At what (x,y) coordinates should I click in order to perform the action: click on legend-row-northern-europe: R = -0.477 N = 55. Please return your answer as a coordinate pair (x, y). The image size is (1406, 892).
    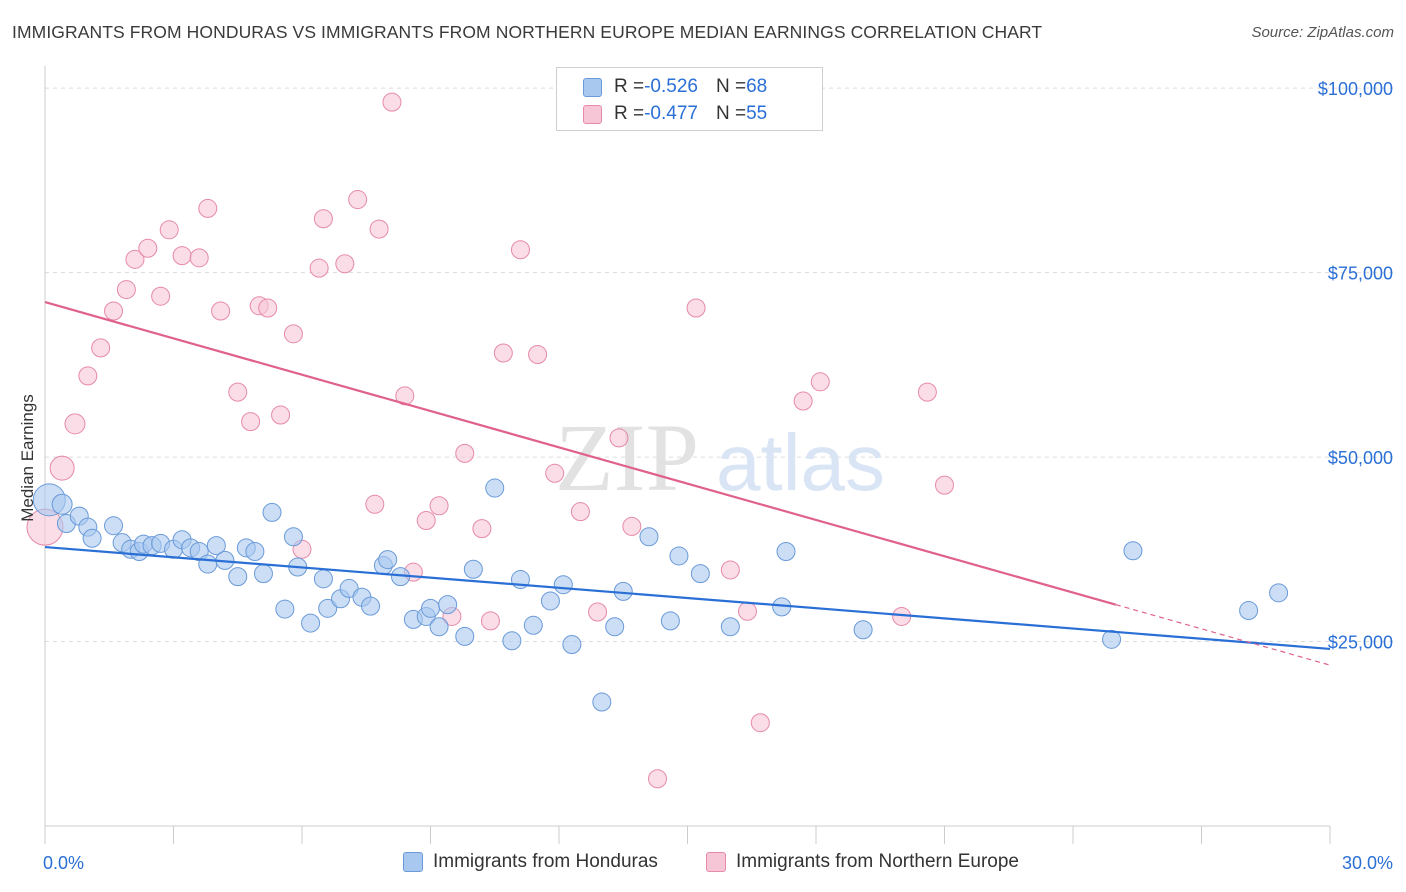
    Looking at the image, I should click on (675, 114).